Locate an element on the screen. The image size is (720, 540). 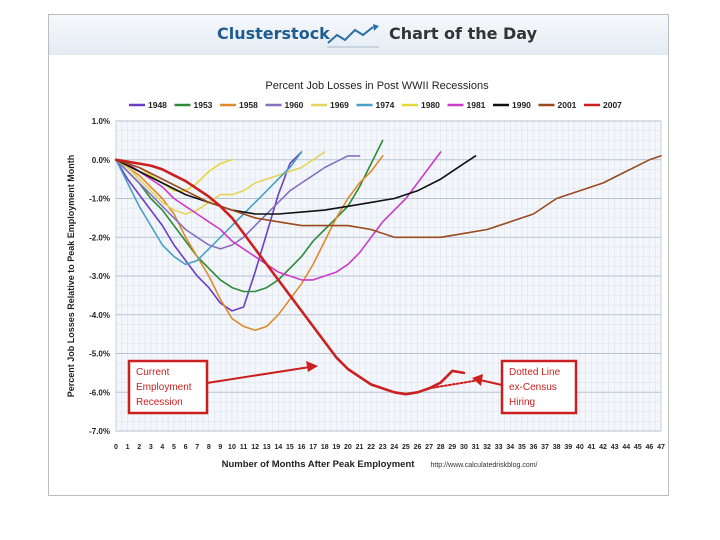
x-tick-label: 35 is located at coordinates (522, 447).